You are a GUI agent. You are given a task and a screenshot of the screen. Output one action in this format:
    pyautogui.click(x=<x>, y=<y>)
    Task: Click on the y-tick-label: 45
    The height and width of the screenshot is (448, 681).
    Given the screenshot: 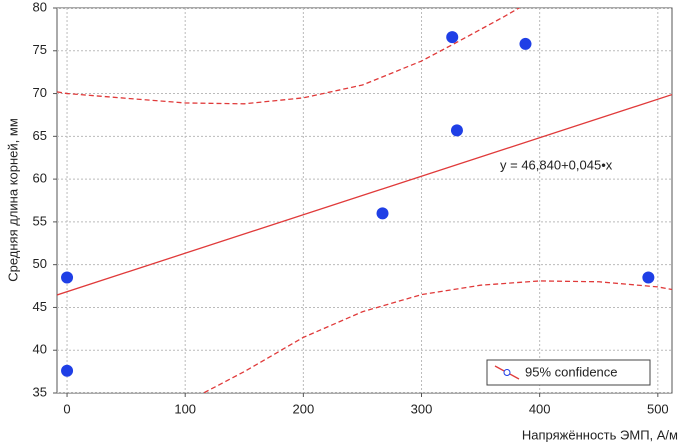 What is the action you would take?
    pyautogui.click(x=40, y=306)
    